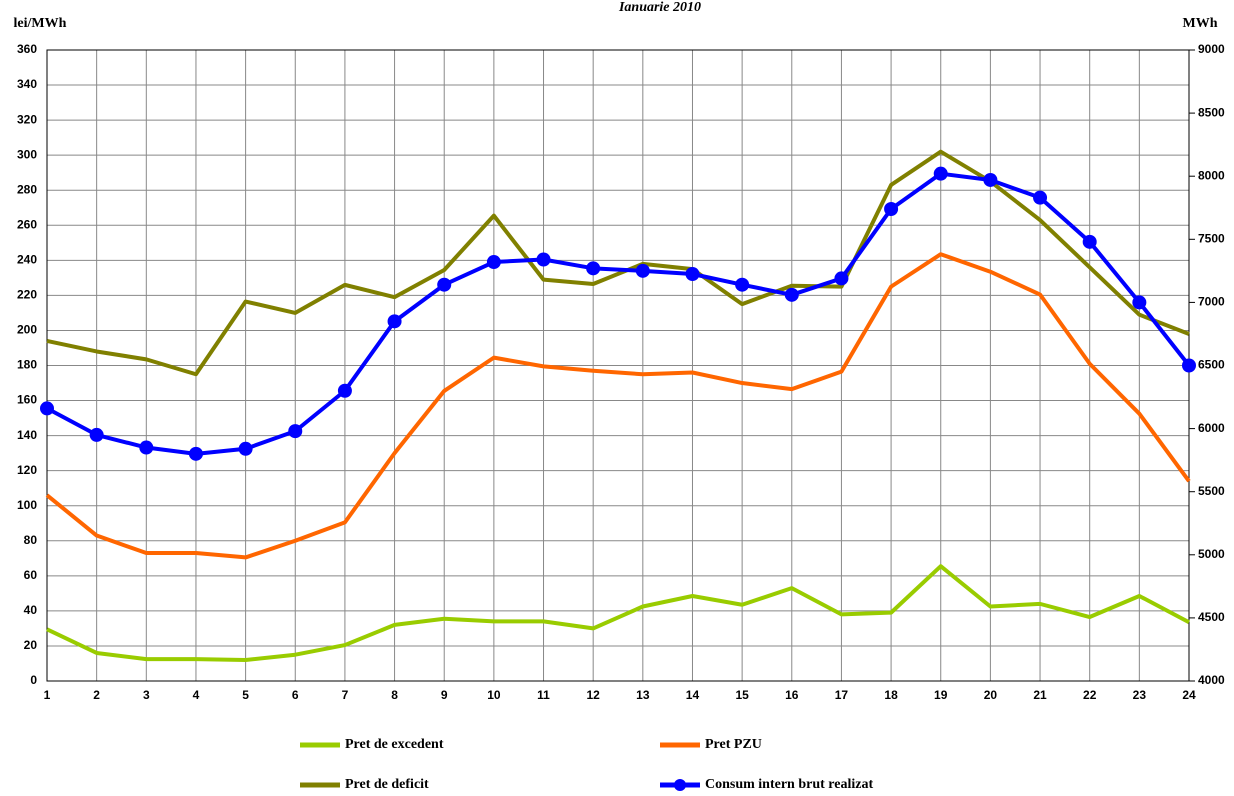 This screenshot has height=796, width=1234. Describe the element at coordinates (27, 84) in the screenshot. I see `y-tick-label: 340` at that location.